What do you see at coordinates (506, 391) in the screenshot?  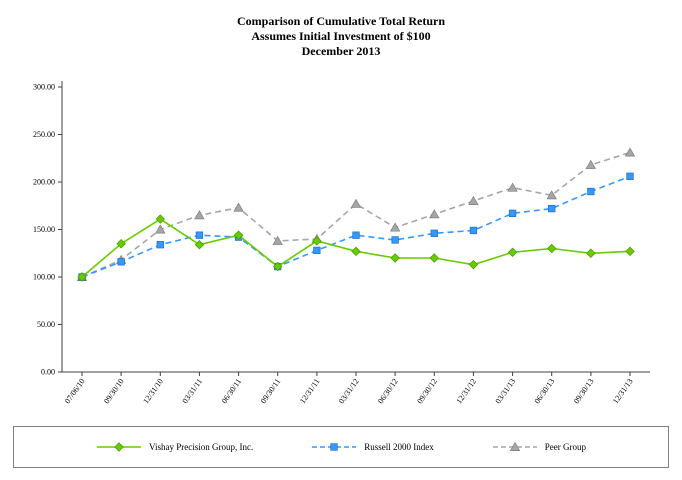 I see `x-axis-tick-label: 03/31/13` at bounding box center [506, 391].